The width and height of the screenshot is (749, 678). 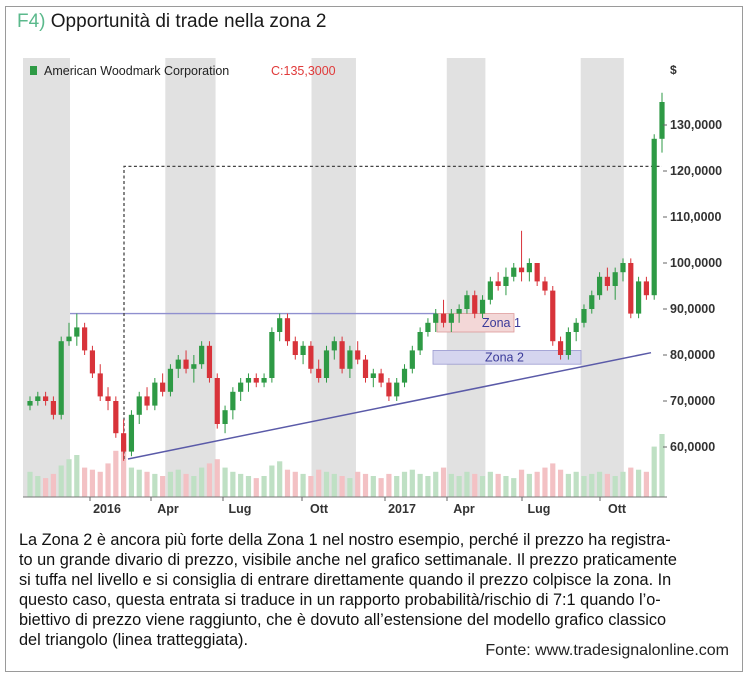 I want to click on y-tick-label: 130,0000, so click(x=696, y=125).